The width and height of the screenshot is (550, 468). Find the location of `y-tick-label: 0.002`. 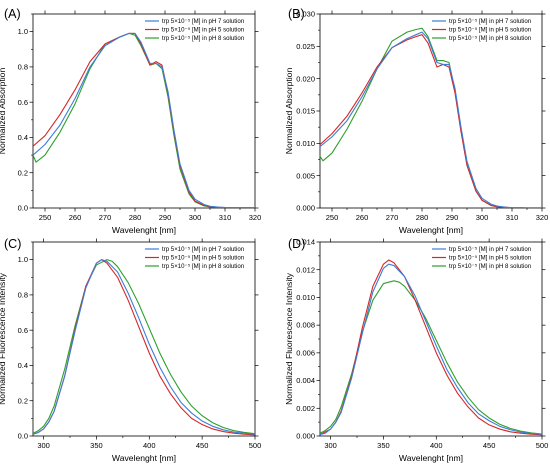

y-tick-label: 0.002 is located at coordinates (305, 408).